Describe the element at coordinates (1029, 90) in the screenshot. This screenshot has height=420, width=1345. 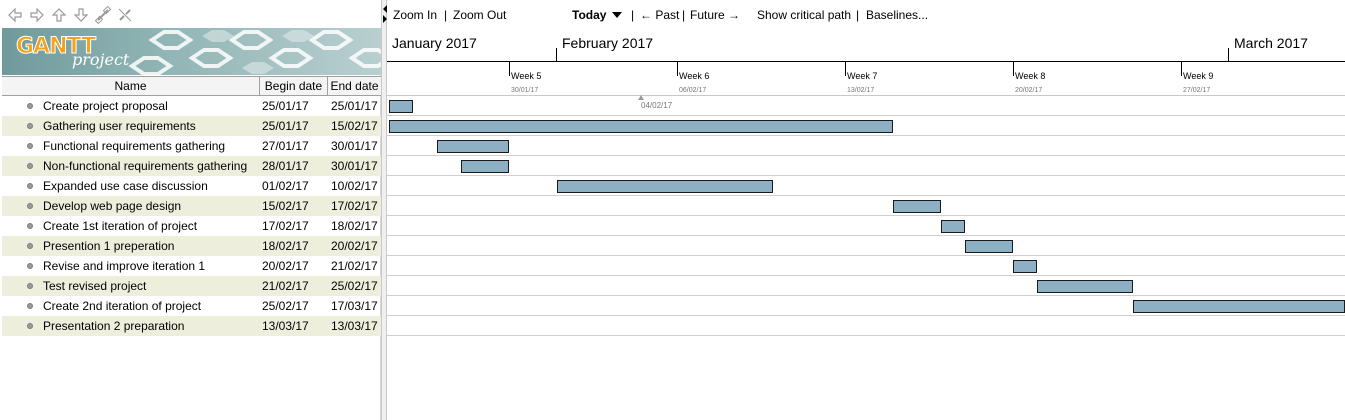
I see `week-start-date: 20/02/17` at that location.